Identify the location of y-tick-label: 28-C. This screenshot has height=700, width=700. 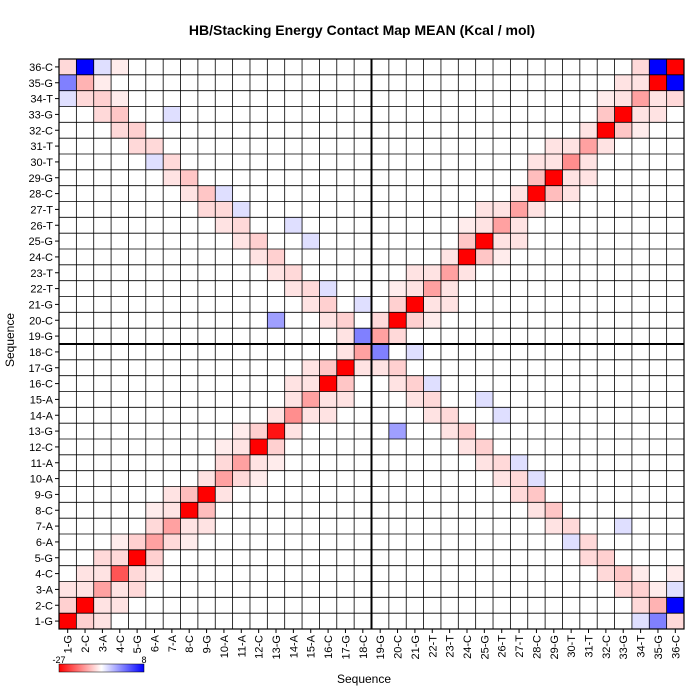
(41, 195).